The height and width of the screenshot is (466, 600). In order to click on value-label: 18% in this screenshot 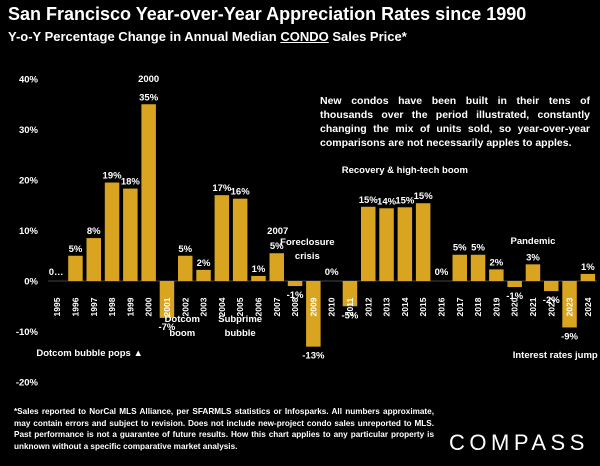, I will do `click(131, 182)`.